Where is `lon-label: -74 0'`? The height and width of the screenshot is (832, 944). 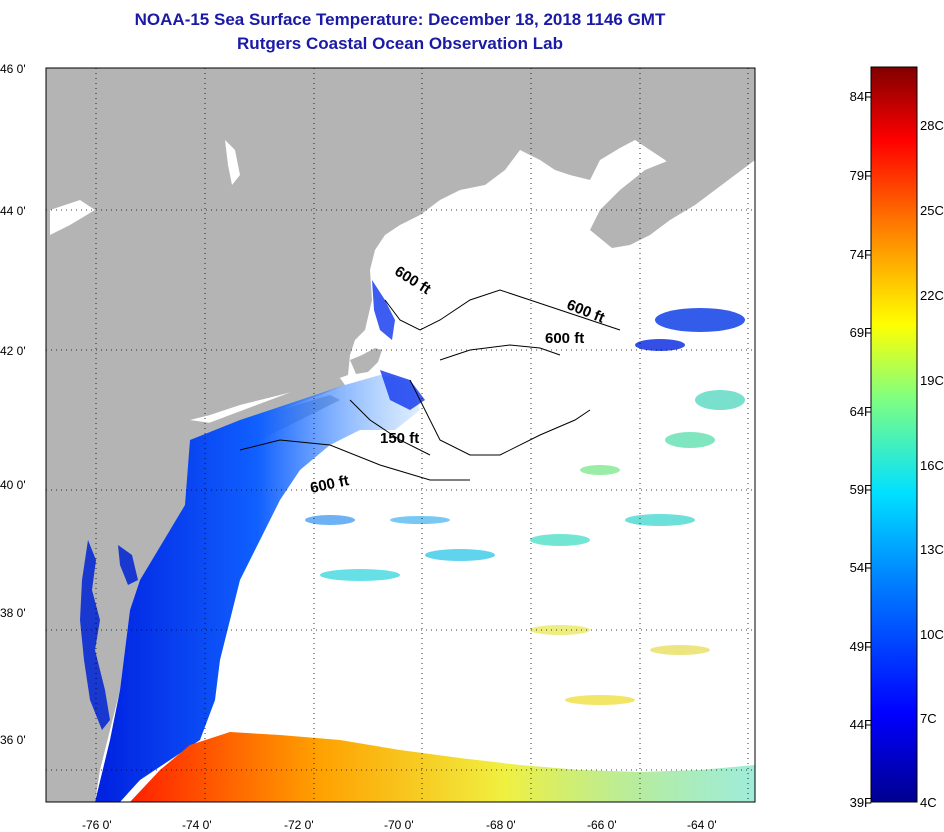 lon-label: -74 0' is located at coordinates (197, 825).